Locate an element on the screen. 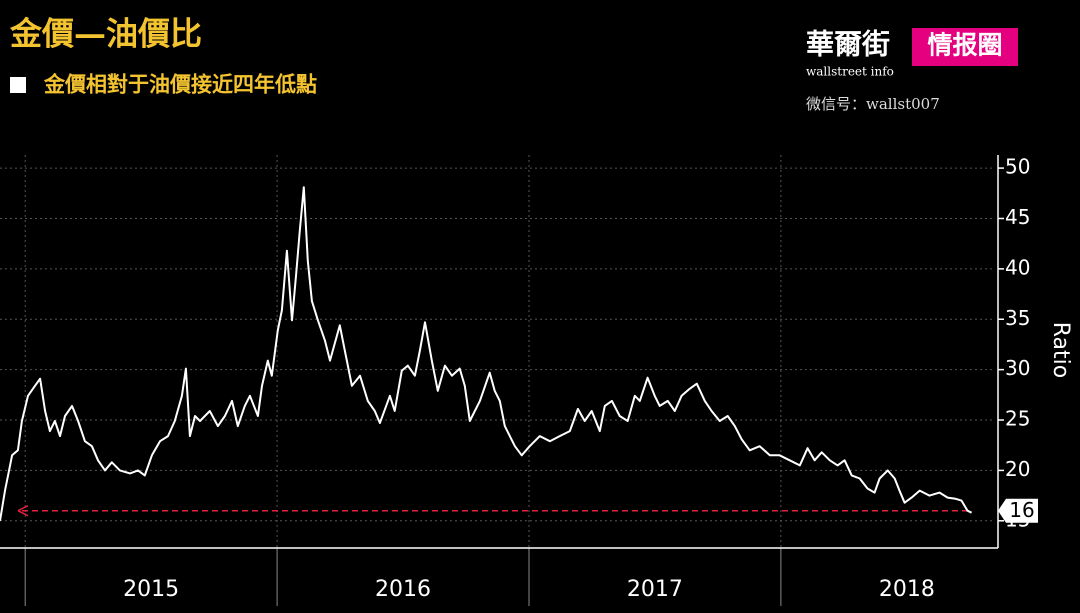 The width and height of the screenshot is (1080, 613). value-label-box is located at coordinates (1018, 510).